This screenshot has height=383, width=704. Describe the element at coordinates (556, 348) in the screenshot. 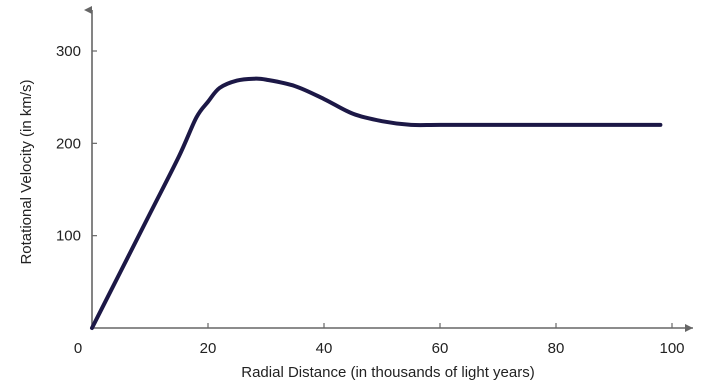

I see `x-tick-label-80: 80` at that location.